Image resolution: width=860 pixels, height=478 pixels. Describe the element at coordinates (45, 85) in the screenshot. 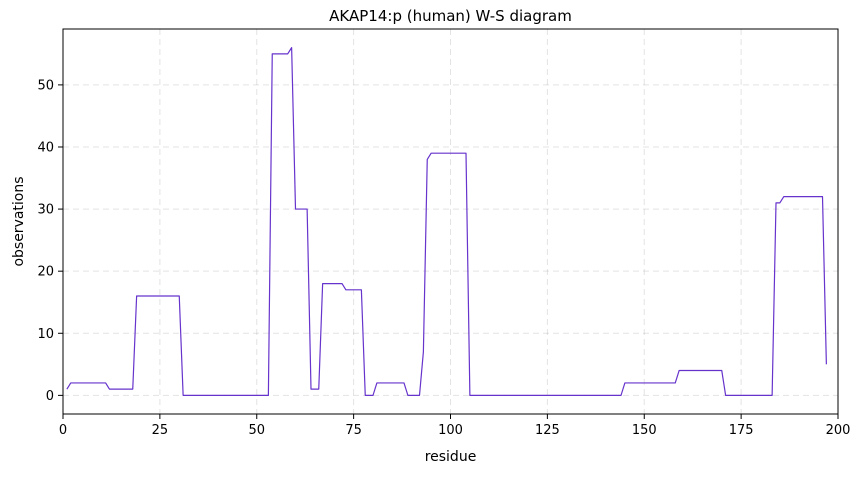

I see `y-tick-label: 50` at that location.